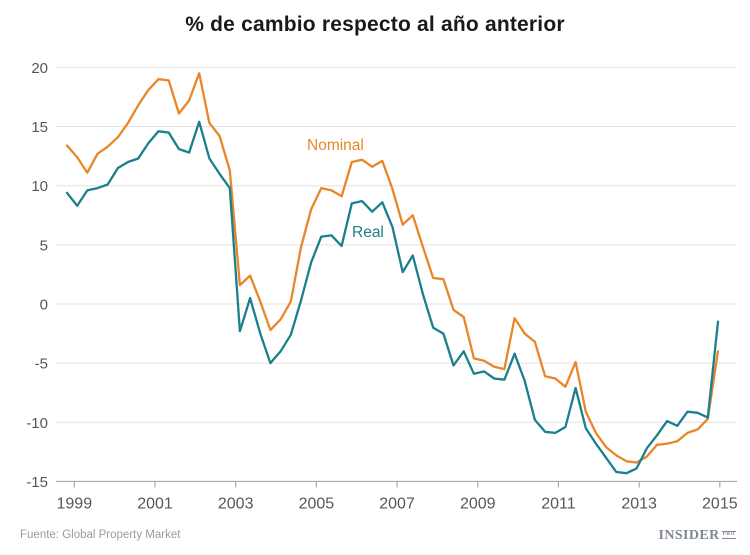  Describe the element at coordinates (478, 503) in the screenshot. I see `x-tick-label: 2009` at that location.